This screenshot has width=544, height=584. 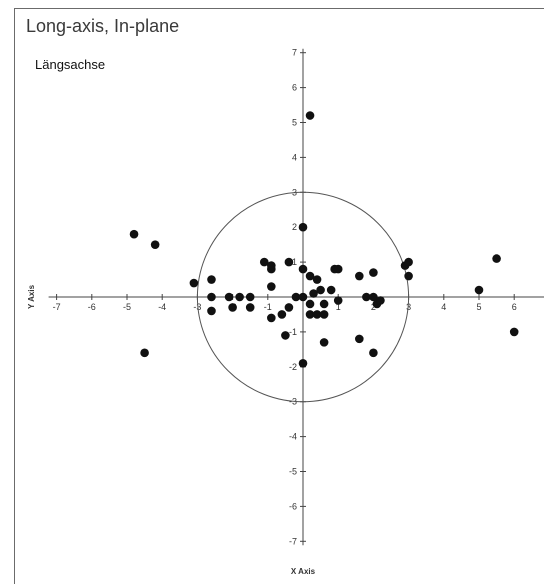 What do you see at coordinates (293, 472) in the screenshot?
I see `y-tick-label: -5` at bounding box center [293, 472].